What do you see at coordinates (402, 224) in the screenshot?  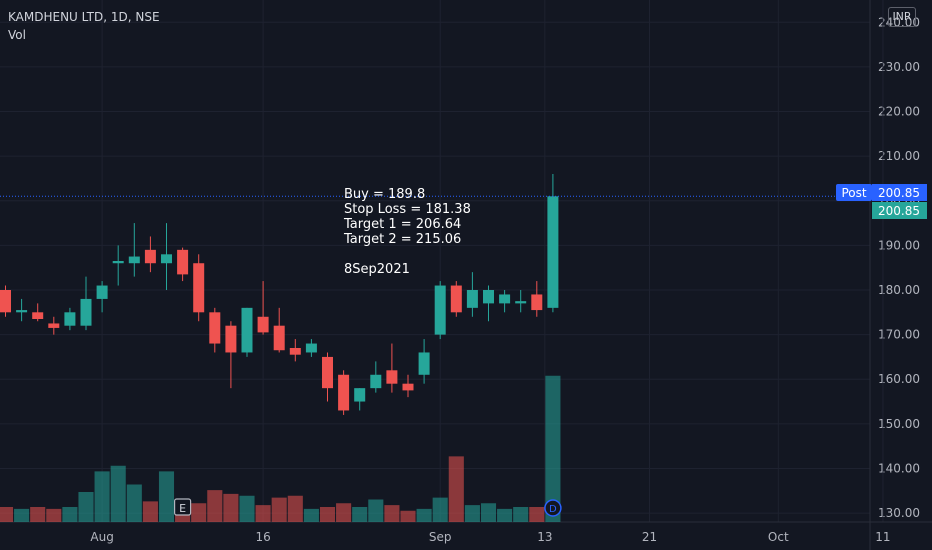 I see `annotation-line: Target 1 = 206.64` at bounding box center [402, 224].